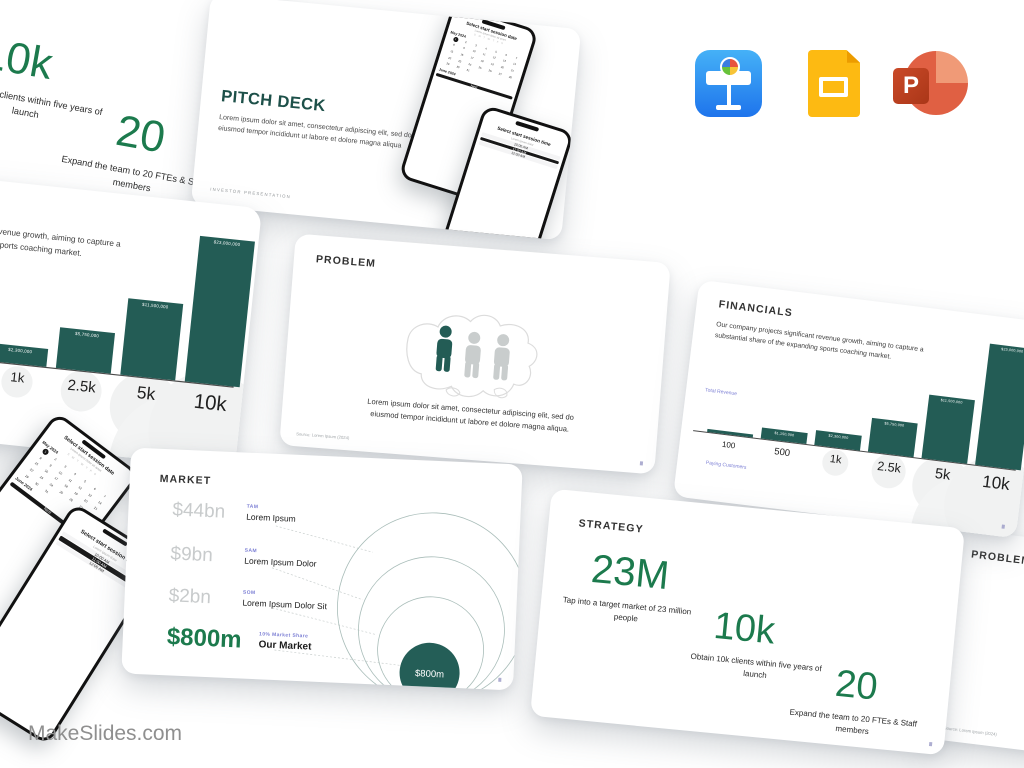  I want to click on x-tick-label: 100, so click(728, 445).